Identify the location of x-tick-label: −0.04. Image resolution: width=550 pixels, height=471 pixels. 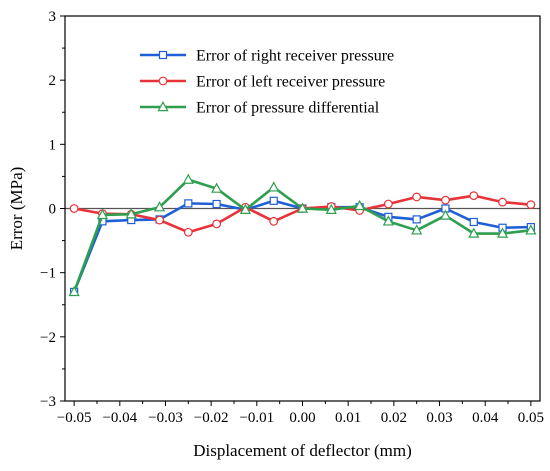
(119, 418).